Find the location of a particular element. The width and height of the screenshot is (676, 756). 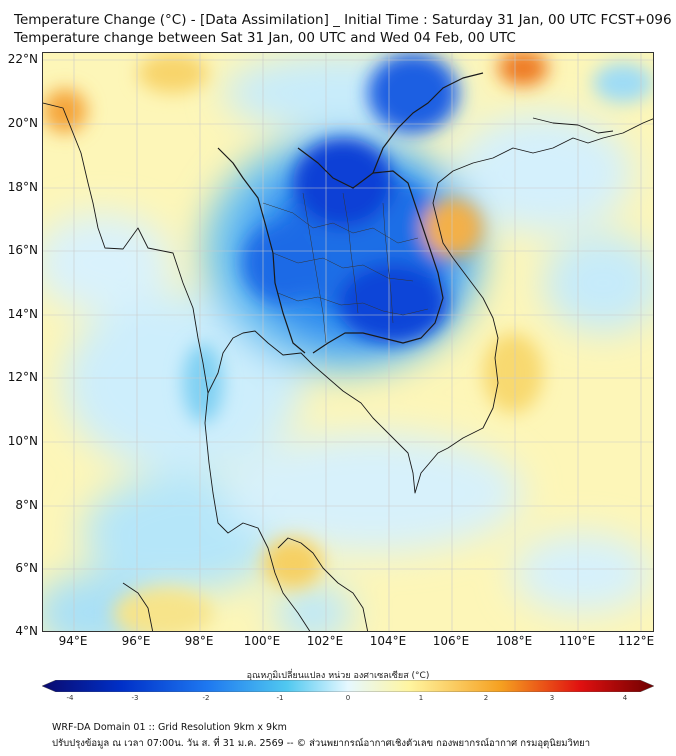

lat-label-16n: 16°N is located at coordinates (22, 250).